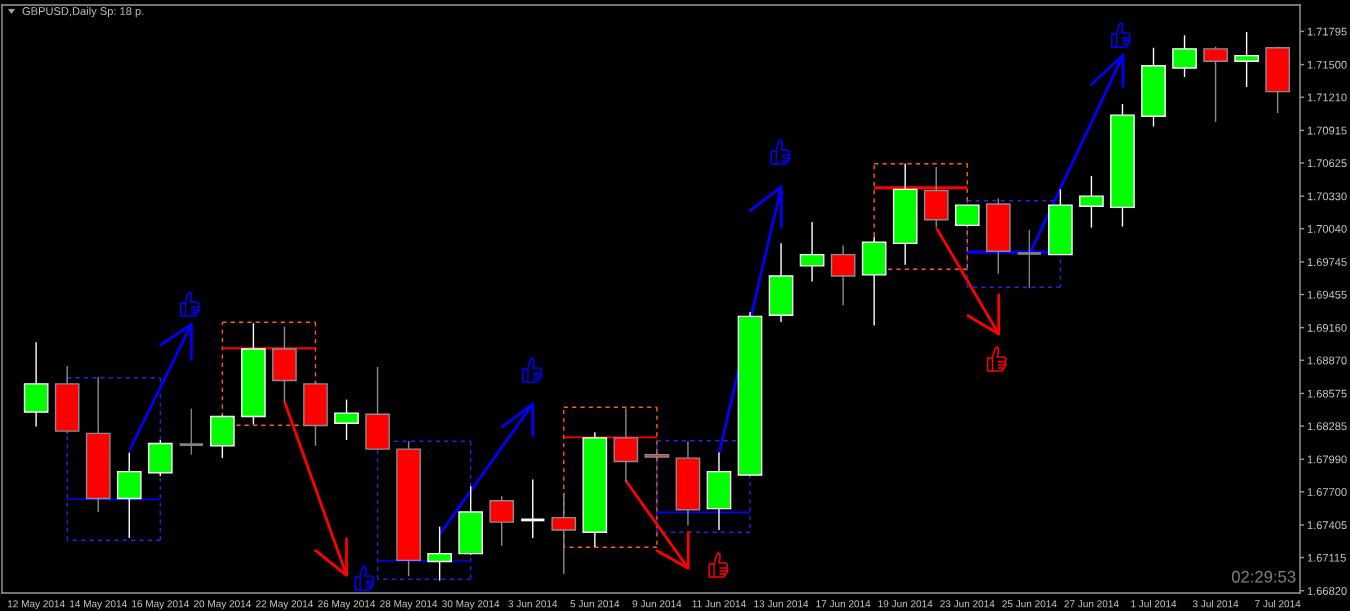 The width and height of the screenshot is (1350, 611). What do you see at coordinates (1327, 426) in the screenshot?
I see `y-tick-label: 1.68285` at bounding box center [1327, 426].